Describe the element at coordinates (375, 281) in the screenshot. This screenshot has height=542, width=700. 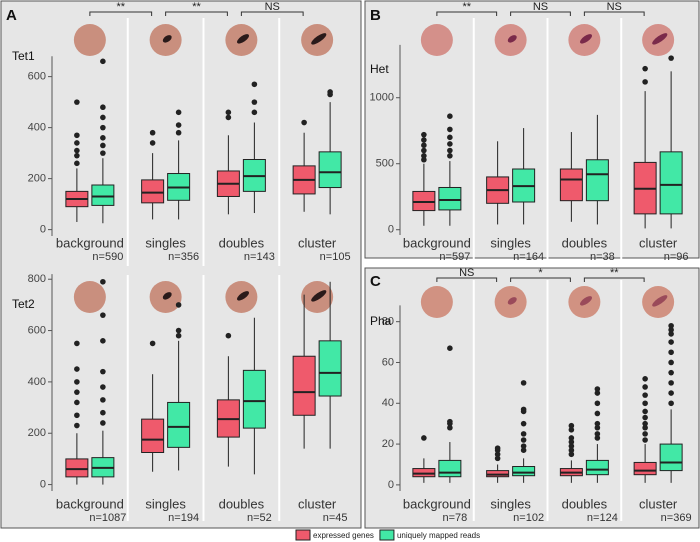
I see `panel-label: C` at that location.